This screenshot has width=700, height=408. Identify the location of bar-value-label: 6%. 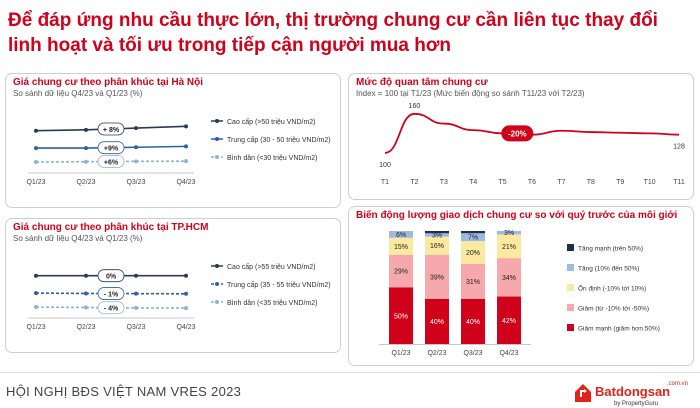
(401, 235).